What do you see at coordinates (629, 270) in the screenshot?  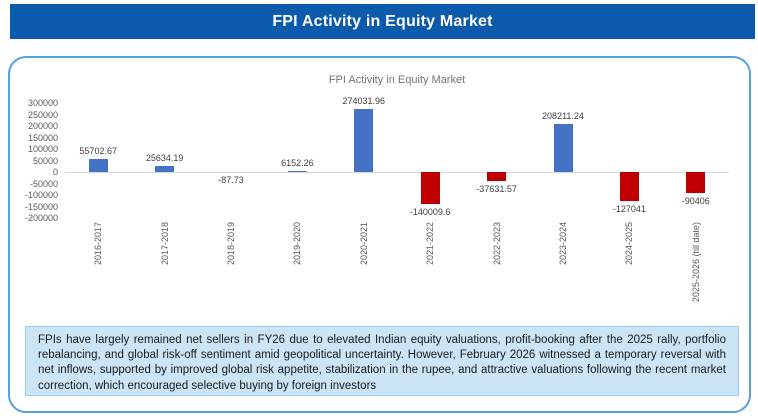 I see `x-category-cell: 2024-2025` at bounding box center [629, 270].